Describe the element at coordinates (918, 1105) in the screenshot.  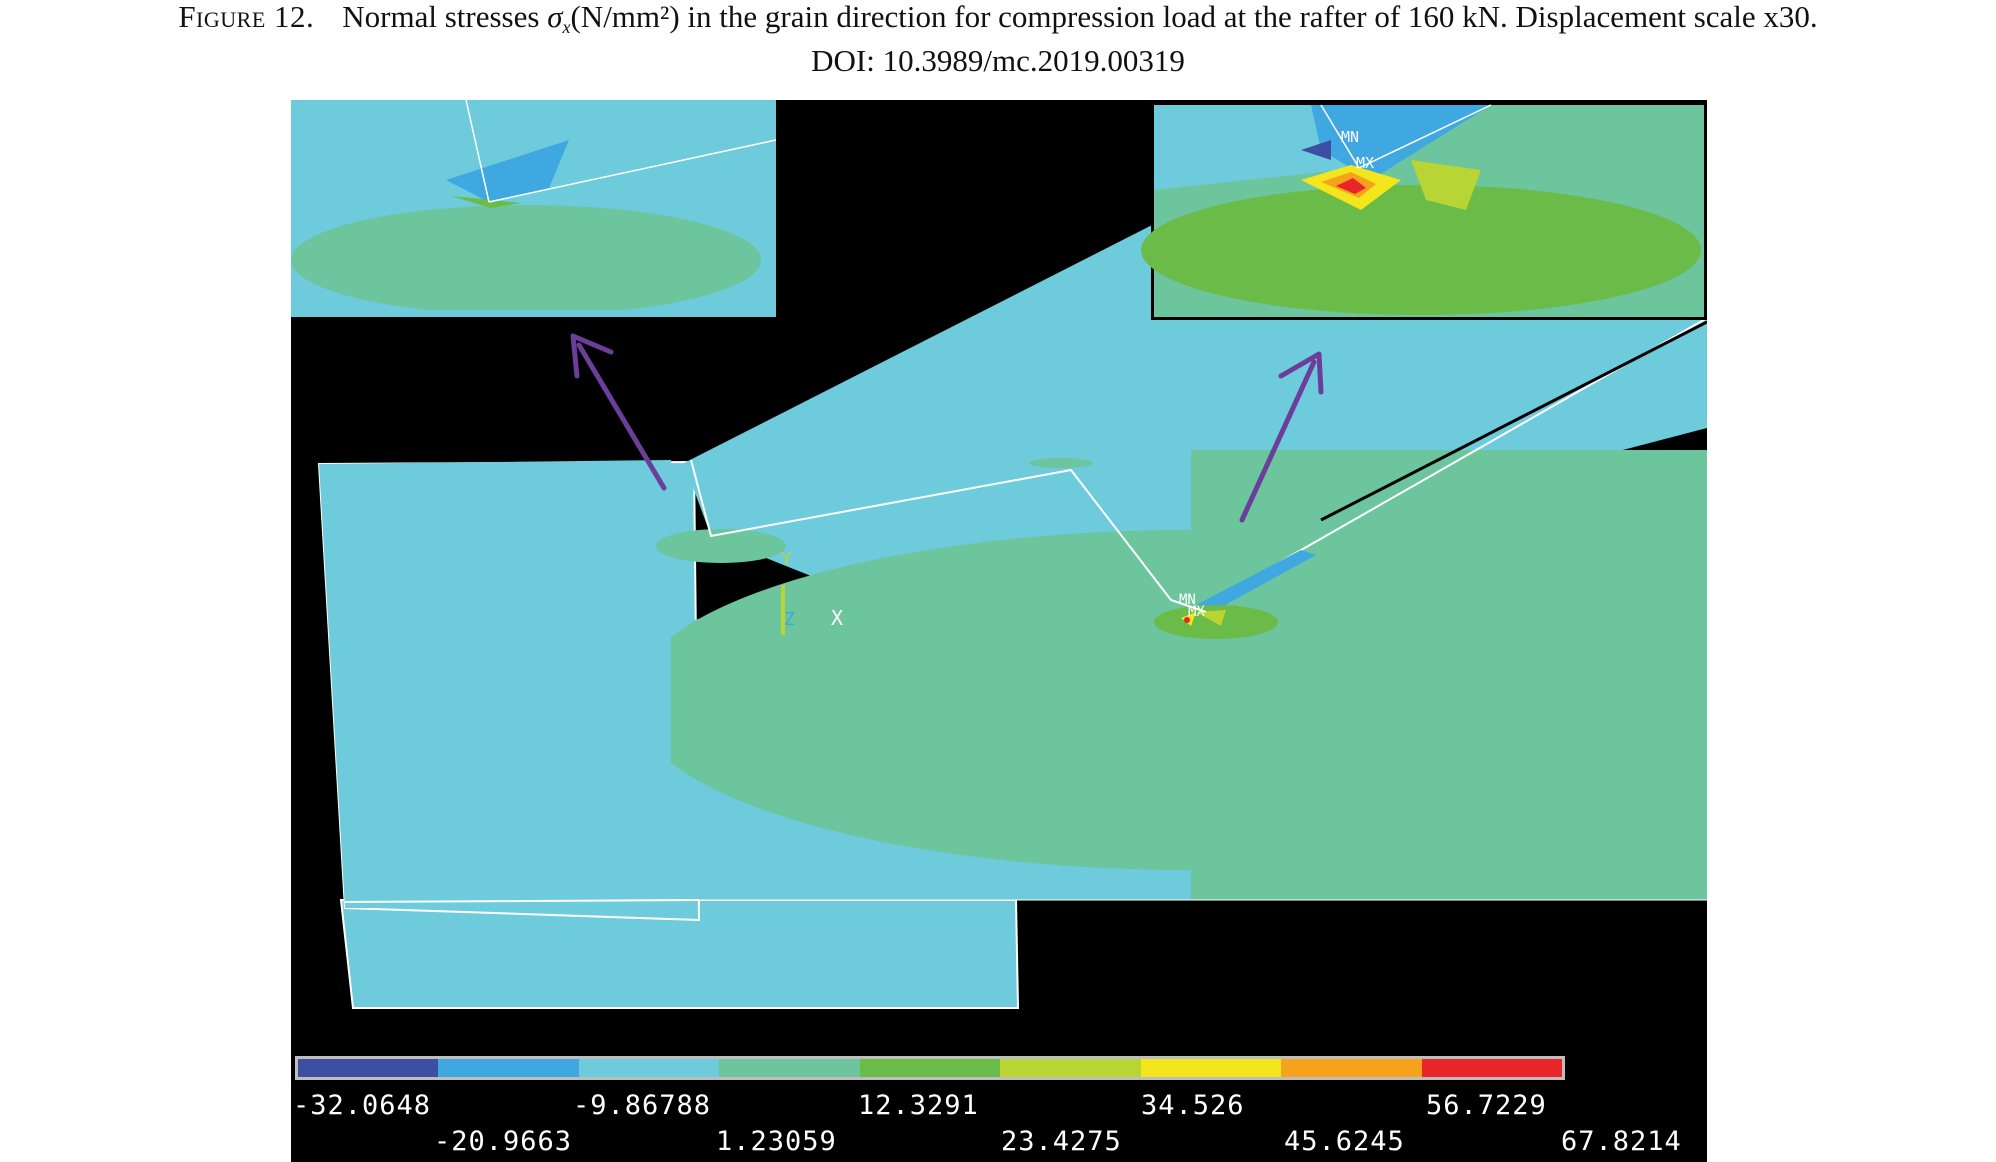
I see `legend-tick: 12.3291` at that location.